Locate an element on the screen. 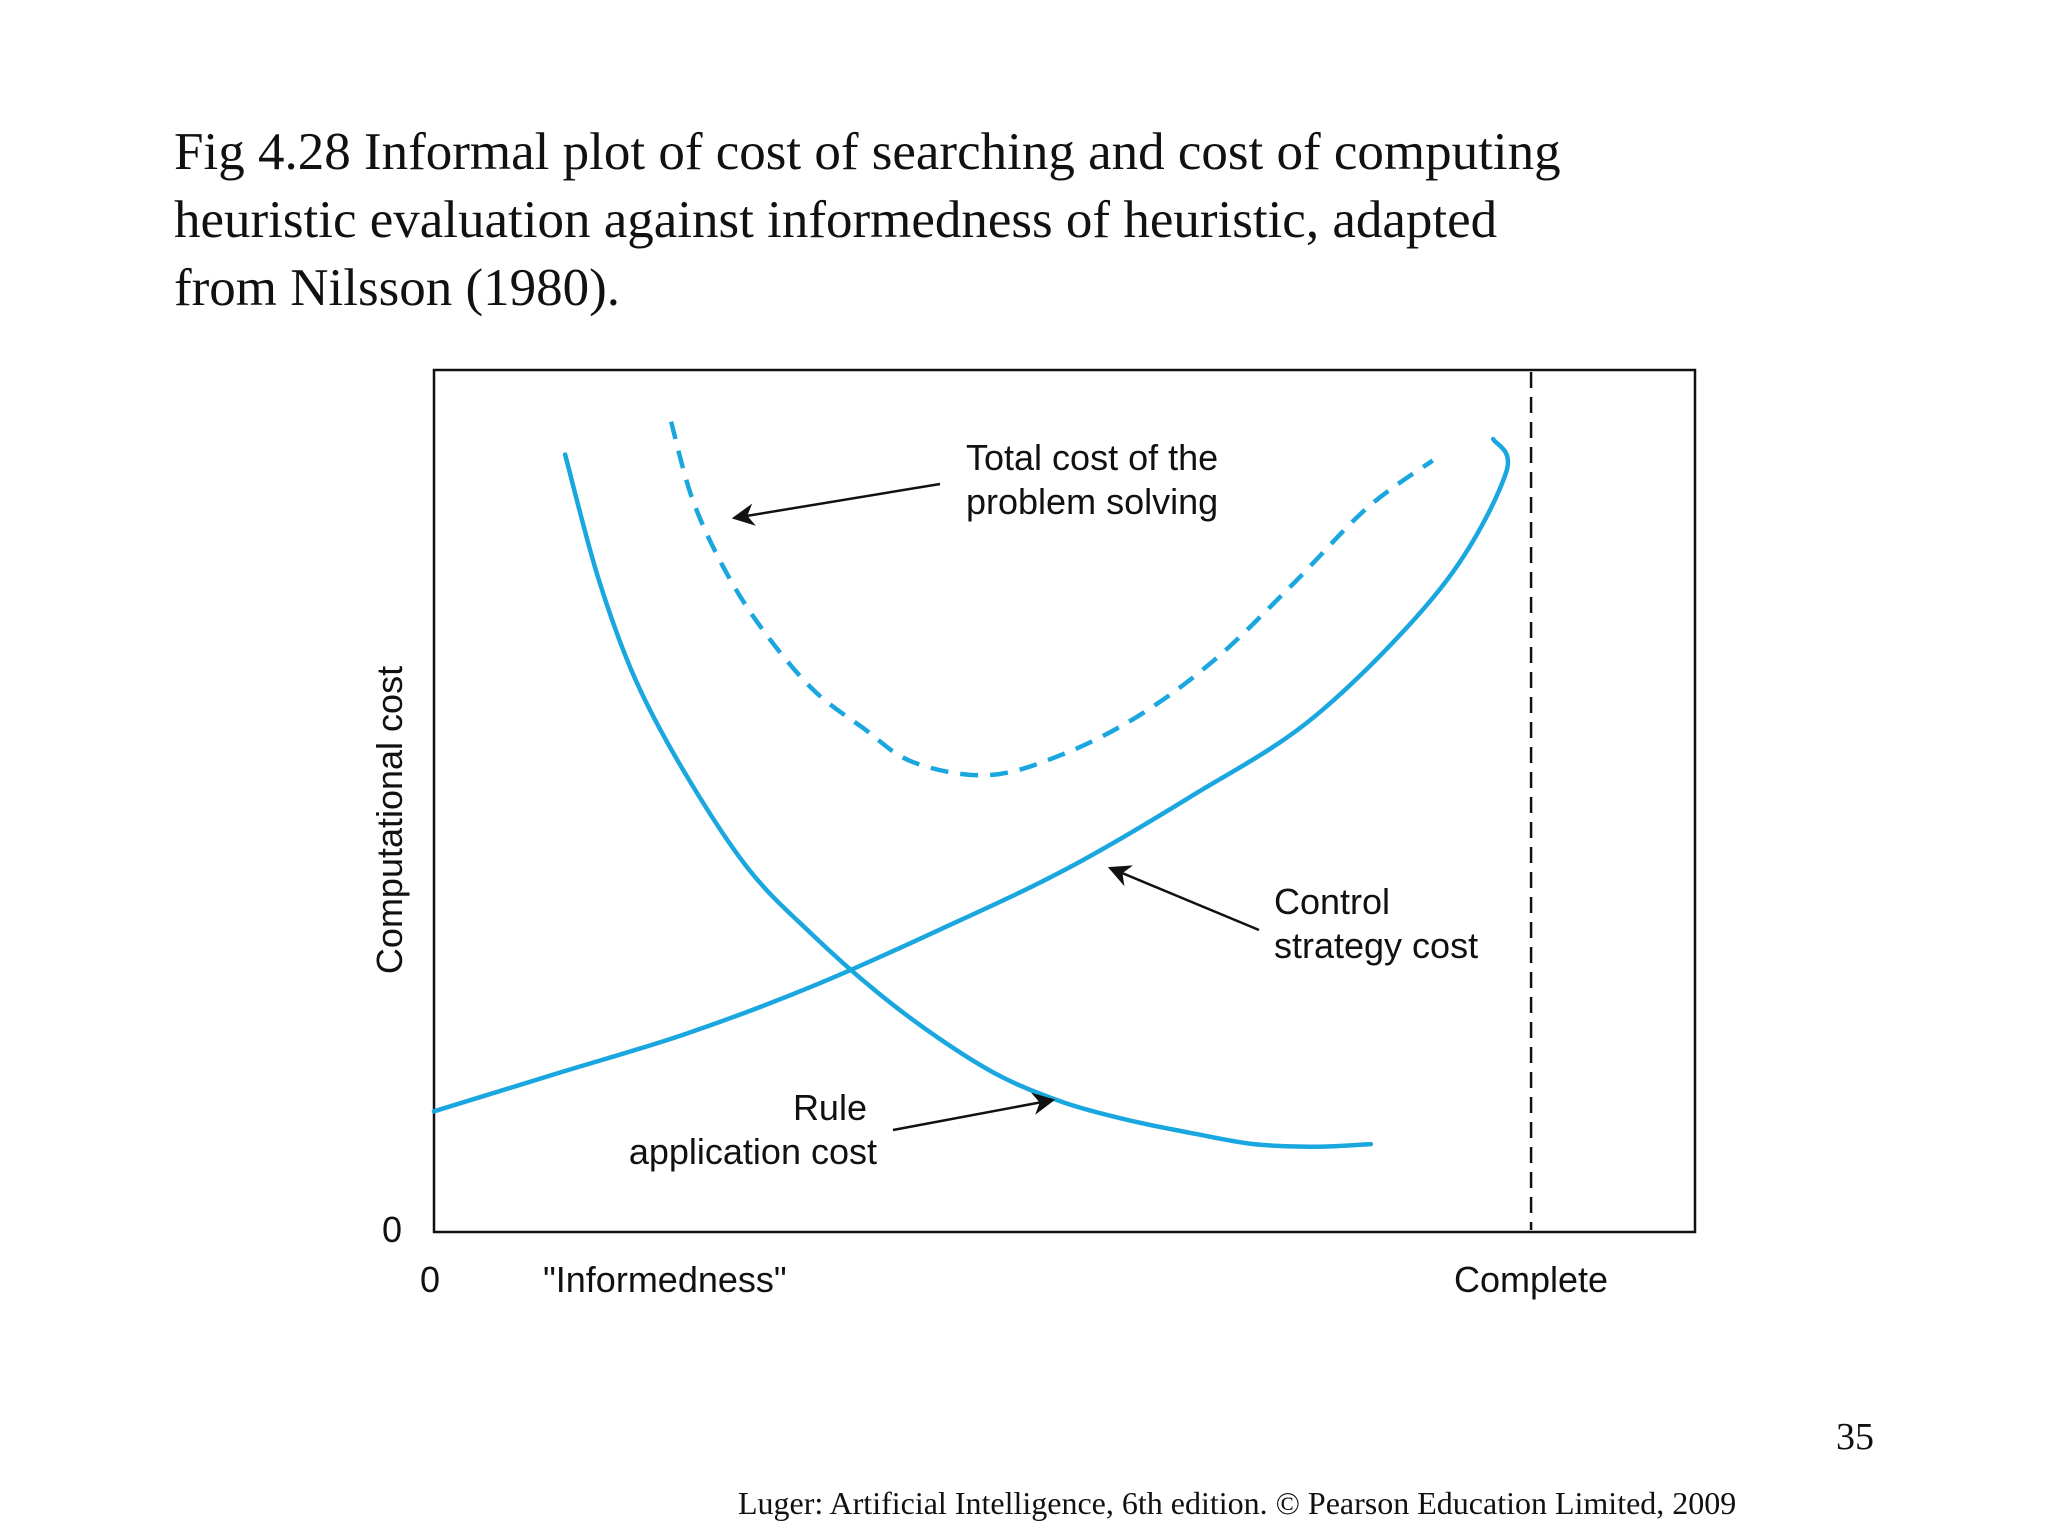 The image size is (2048, 1536). control-cost-label: Control strategy cost is located at coordinates (1376, 923).